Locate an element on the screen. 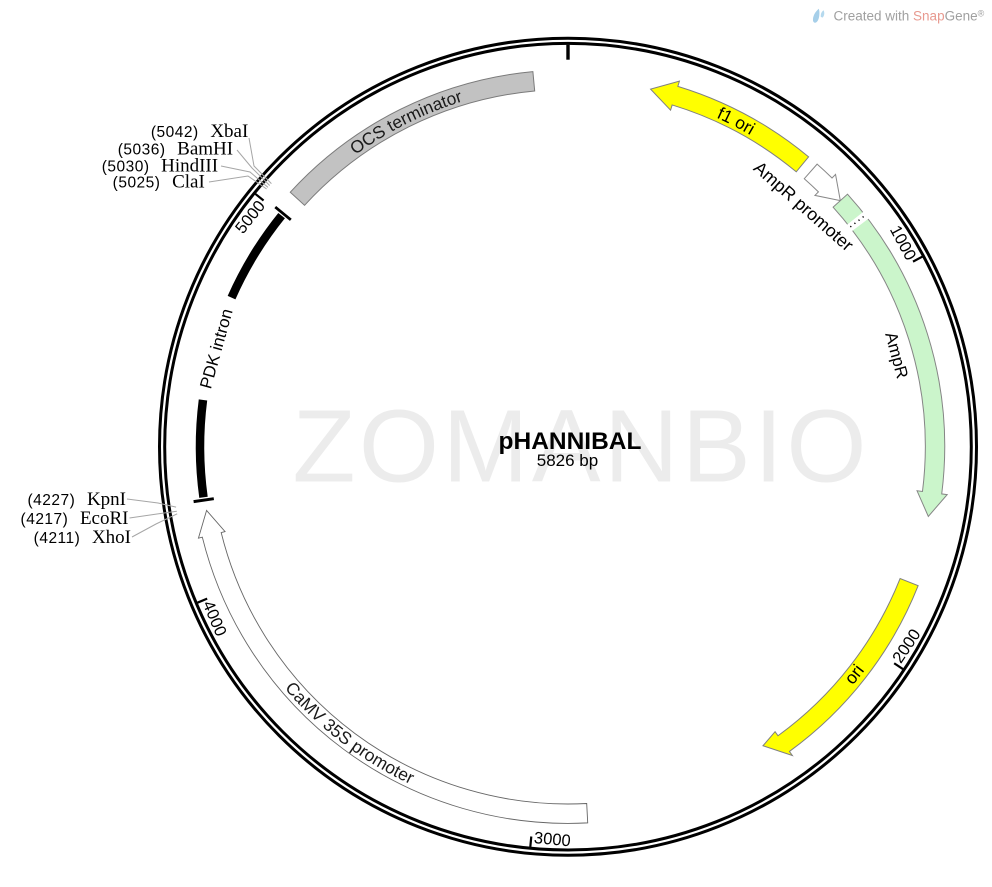  svg-text: (4211) XhoI is located at coordinates (82, 537).